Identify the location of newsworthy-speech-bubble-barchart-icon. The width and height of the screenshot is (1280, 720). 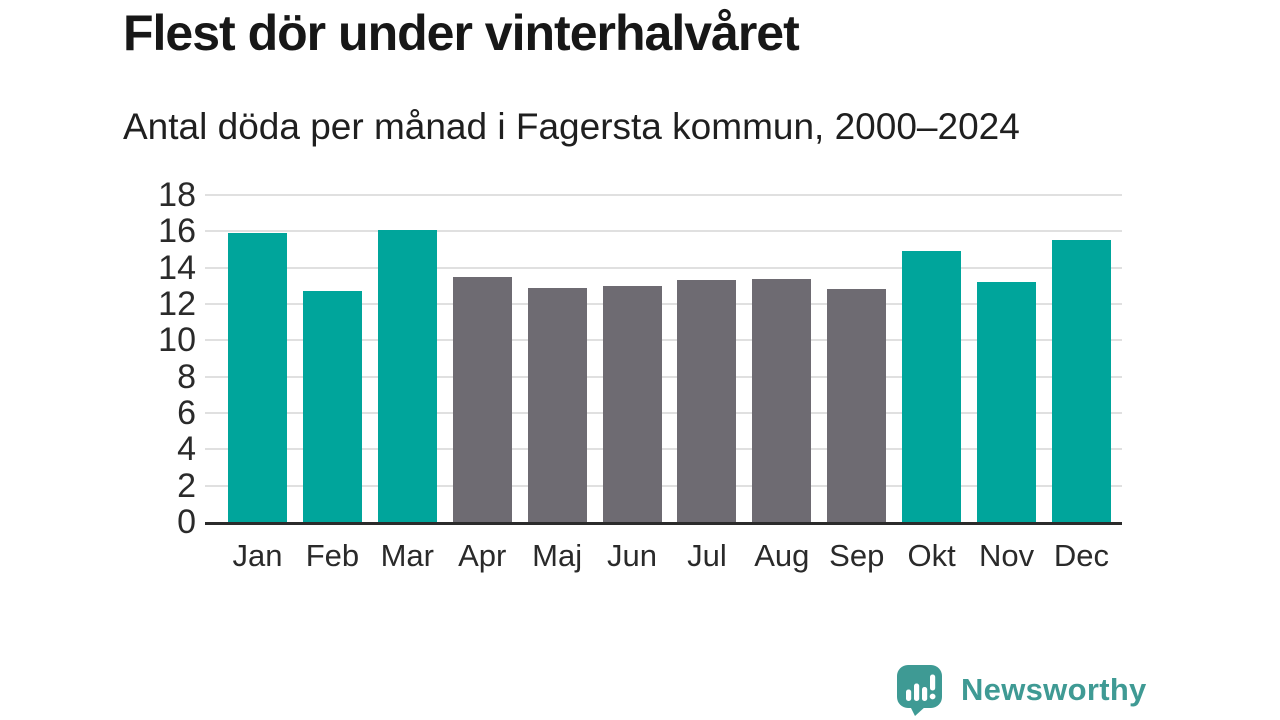
(919, 690).